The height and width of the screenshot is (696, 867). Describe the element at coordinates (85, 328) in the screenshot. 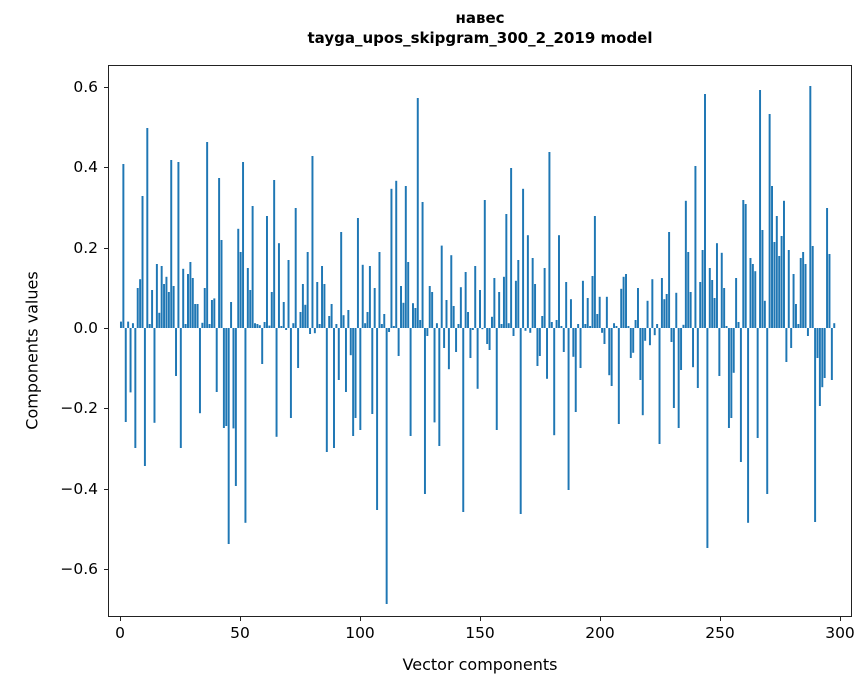

I see `y-tick-label: 0.0` at that location.